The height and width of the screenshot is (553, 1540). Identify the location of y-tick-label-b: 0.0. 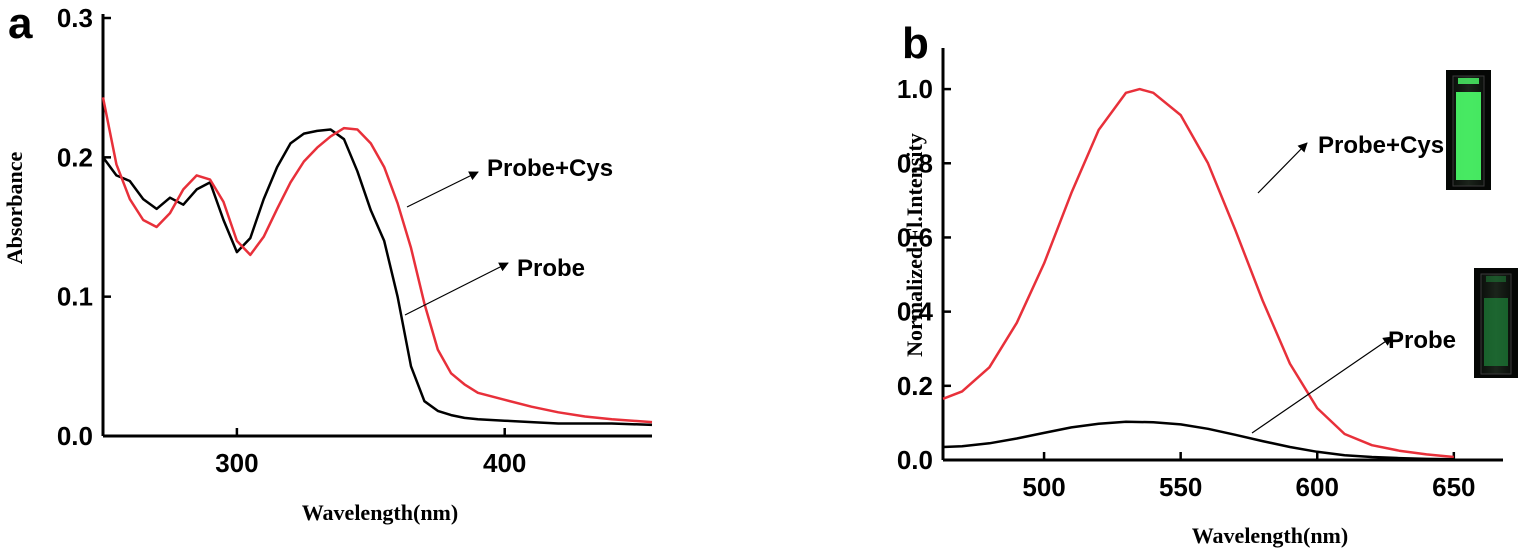
(915, 460).